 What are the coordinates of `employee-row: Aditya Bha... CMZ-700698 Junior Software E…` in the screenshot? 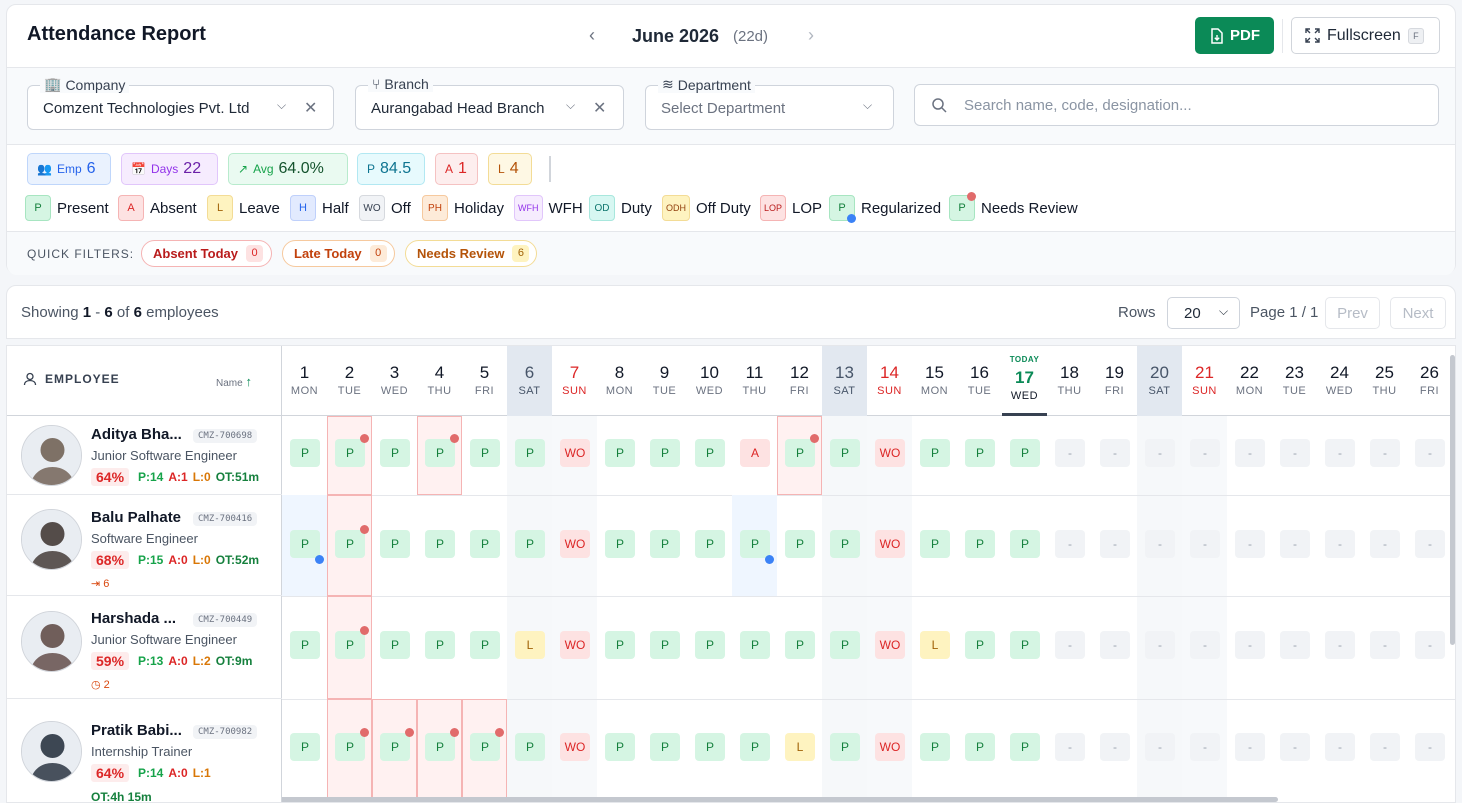 It's located at (144, 455).